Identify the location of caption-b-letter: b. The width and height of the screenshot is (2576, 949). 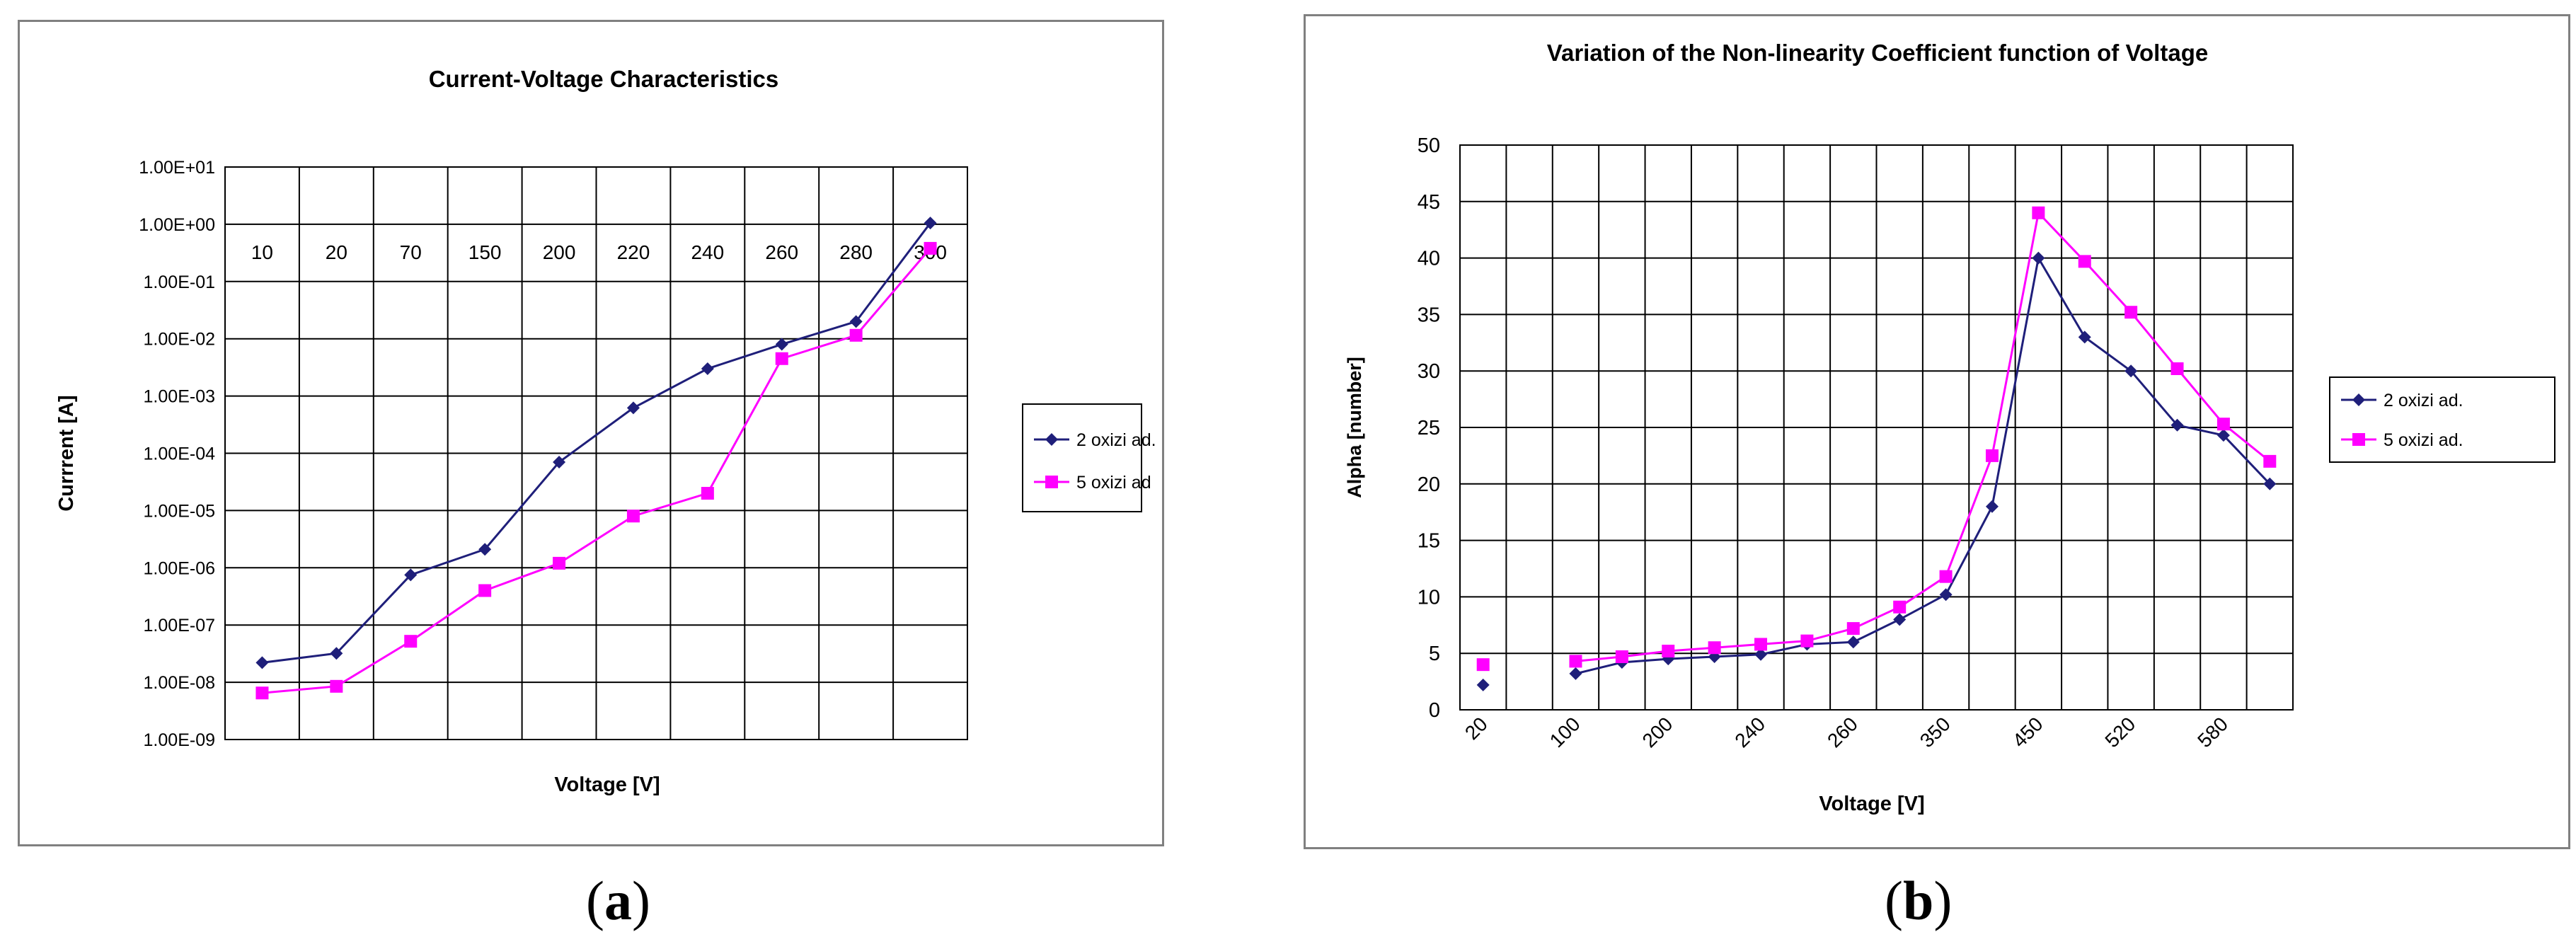
(1918, 900).